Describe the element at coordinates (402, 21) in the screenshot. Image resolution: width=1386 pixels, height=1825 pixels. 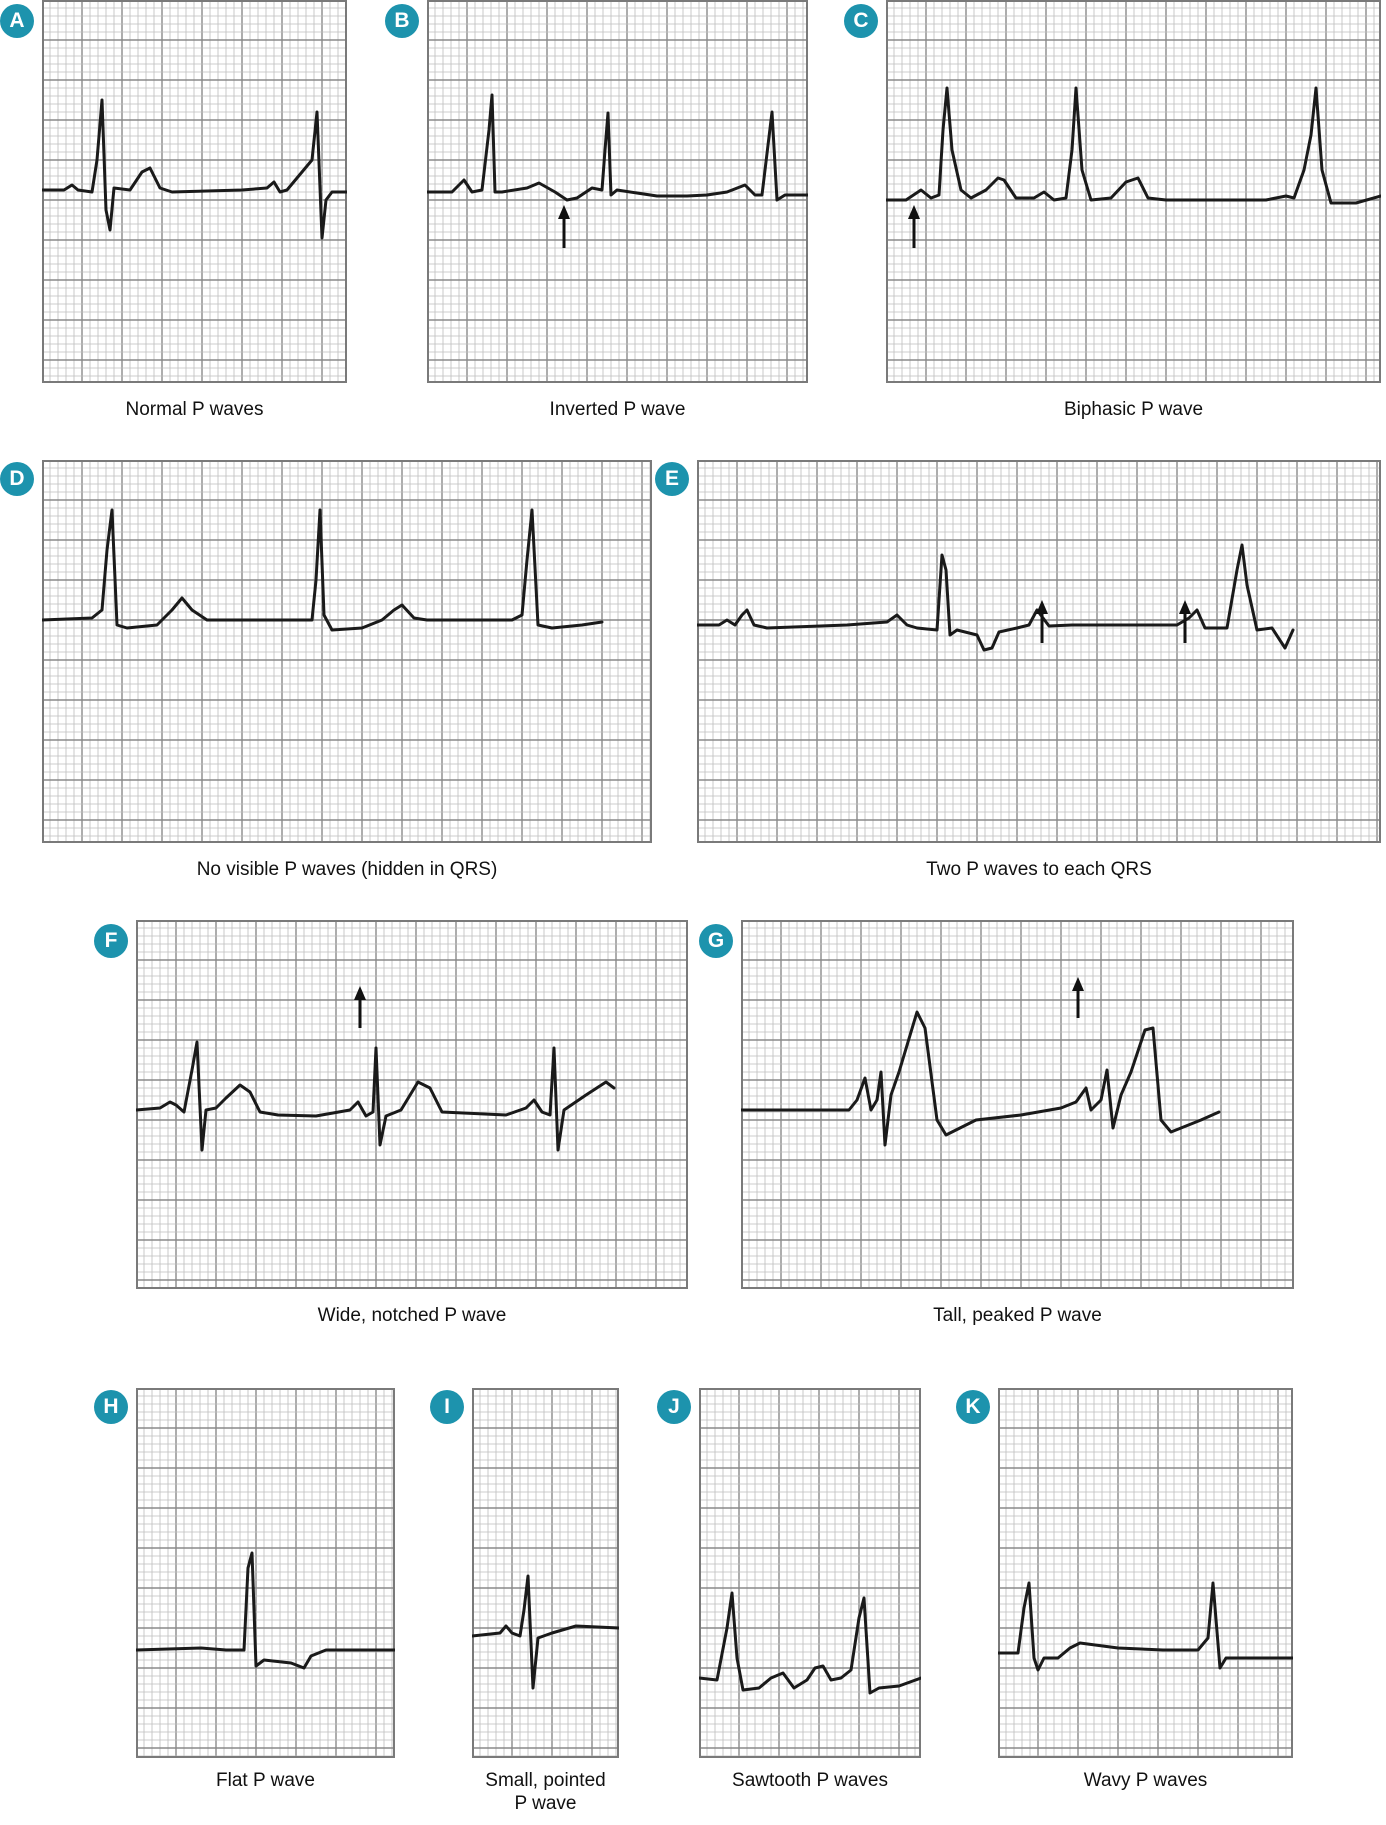
I see `panel-letter-b: B` at that location.